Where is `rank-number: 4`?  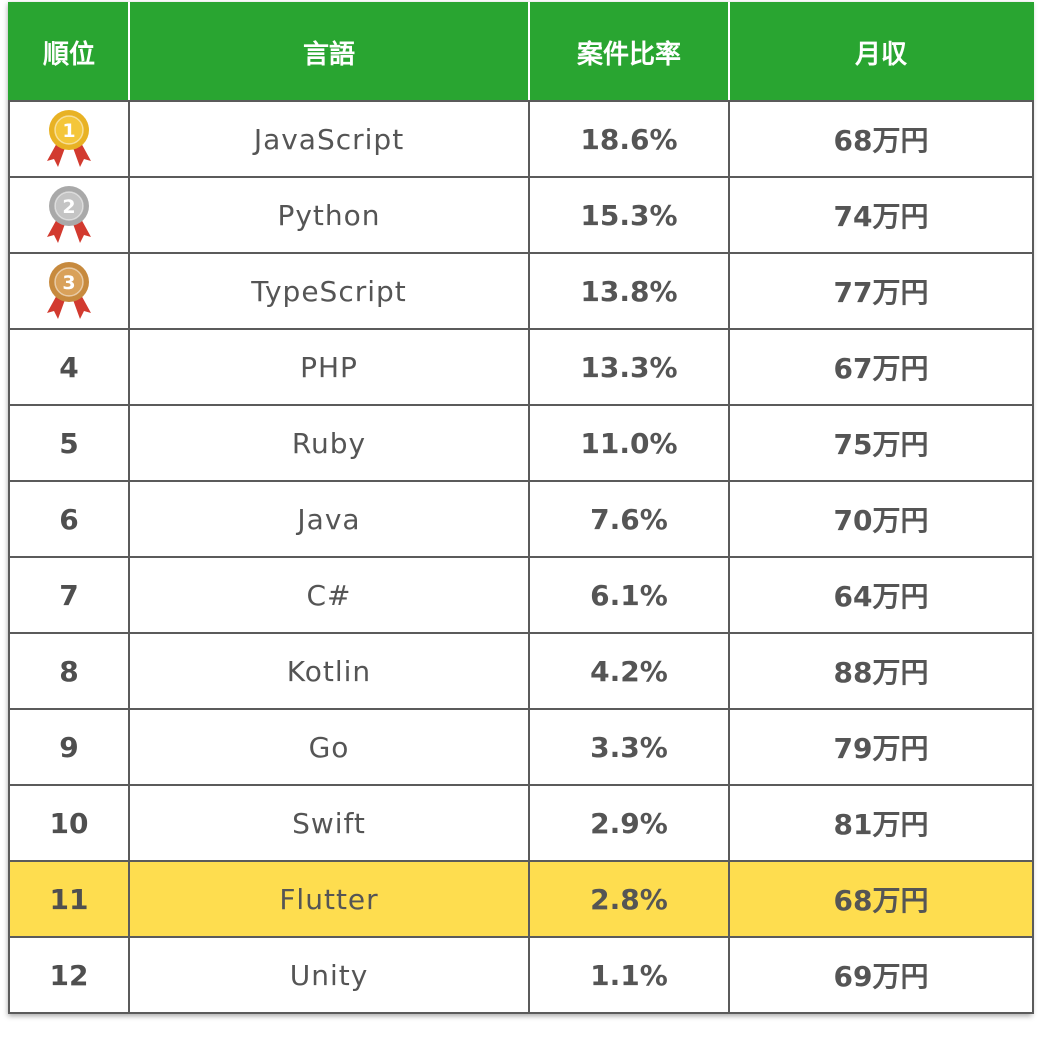 rank-number: 4 is located at coordinates (69, 367).